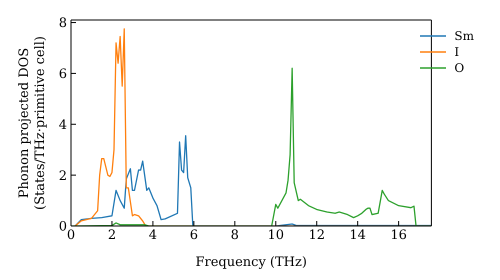 This screenshot has width=500, height=280. I want to click on y-tick-label: 8, so click(62, 24).